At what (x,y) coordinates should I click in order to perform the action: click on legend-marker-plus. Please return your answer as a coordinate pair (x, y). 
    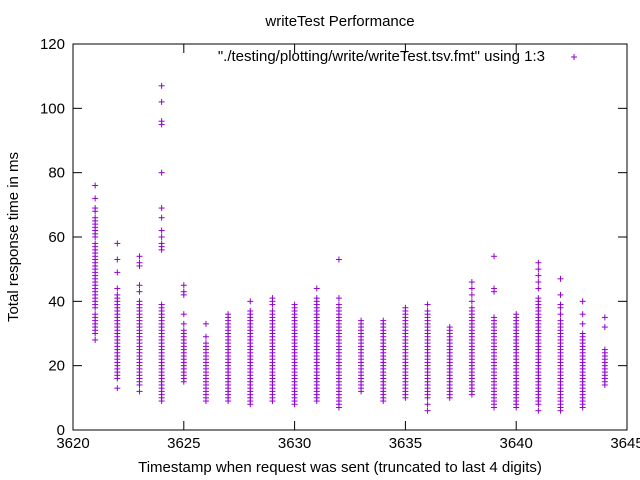
    Looking at the image, I should click on (574, 57).